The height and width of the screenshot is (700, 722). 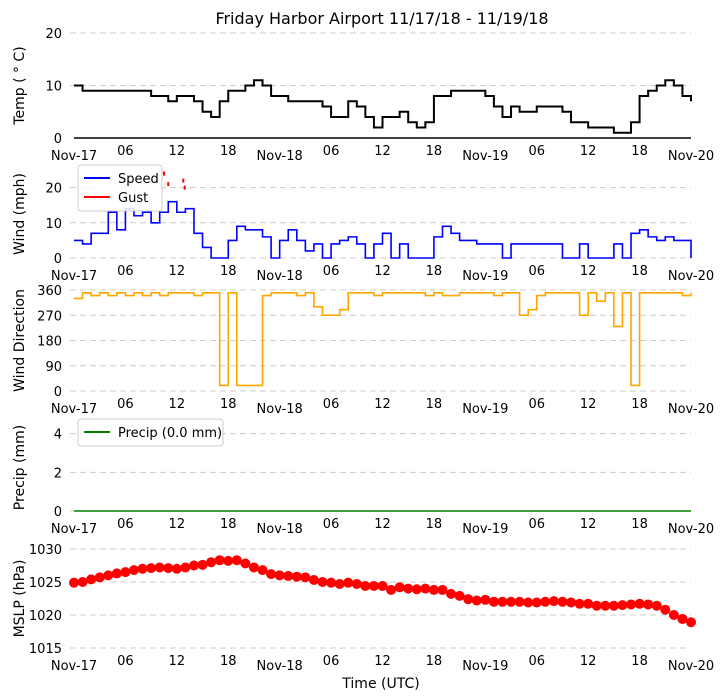 I want to click on x-tick-label: Nov-17, so click(x=74, y=156).